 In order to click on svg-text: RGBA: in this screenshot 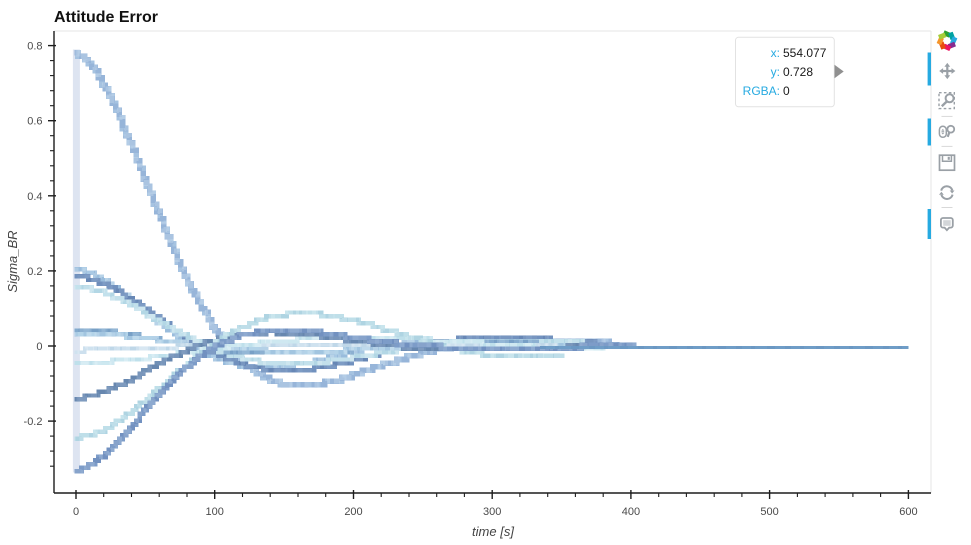, I will do `click(761, 91)`.